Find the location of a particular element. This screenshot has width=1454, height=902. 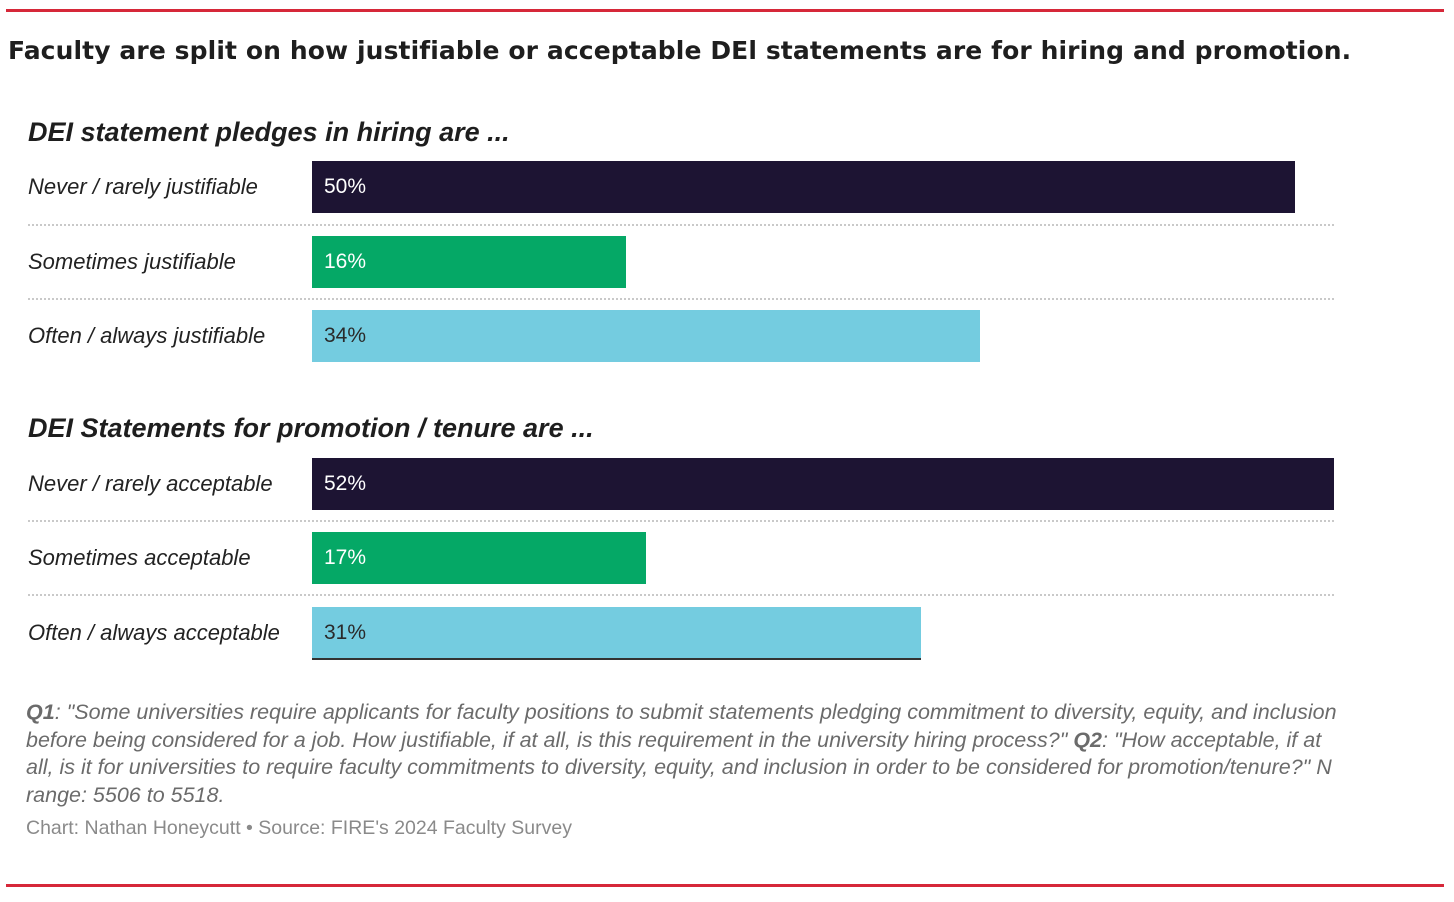

bar-row: Sometimes acceptable 17% is located at coordinates (727, 558).